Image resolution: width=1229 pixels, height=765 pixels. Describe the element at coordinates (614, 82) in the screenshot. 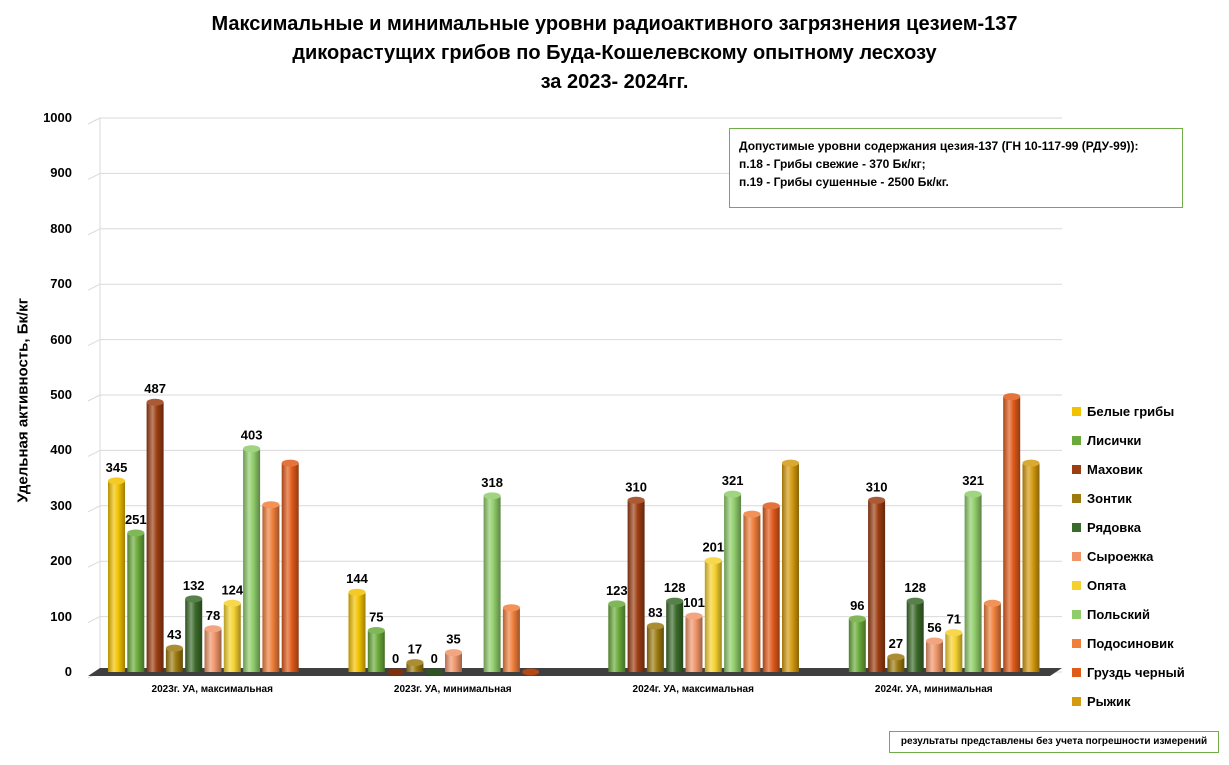

I see `title-line-3: за 2023- 2024гг.` at that location.